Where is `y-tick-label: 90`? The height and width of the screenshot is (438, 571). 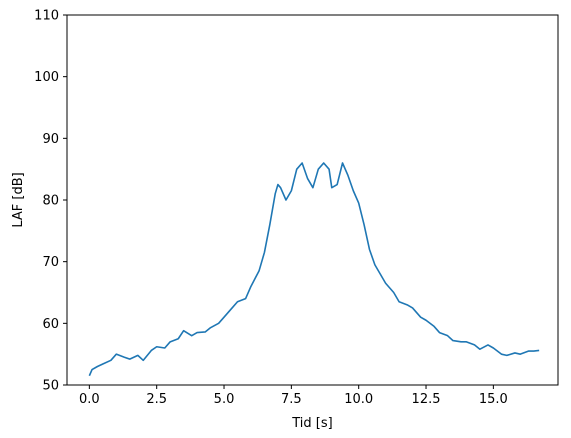 y-tick-label: 90 is located at coordinates (50, 139).